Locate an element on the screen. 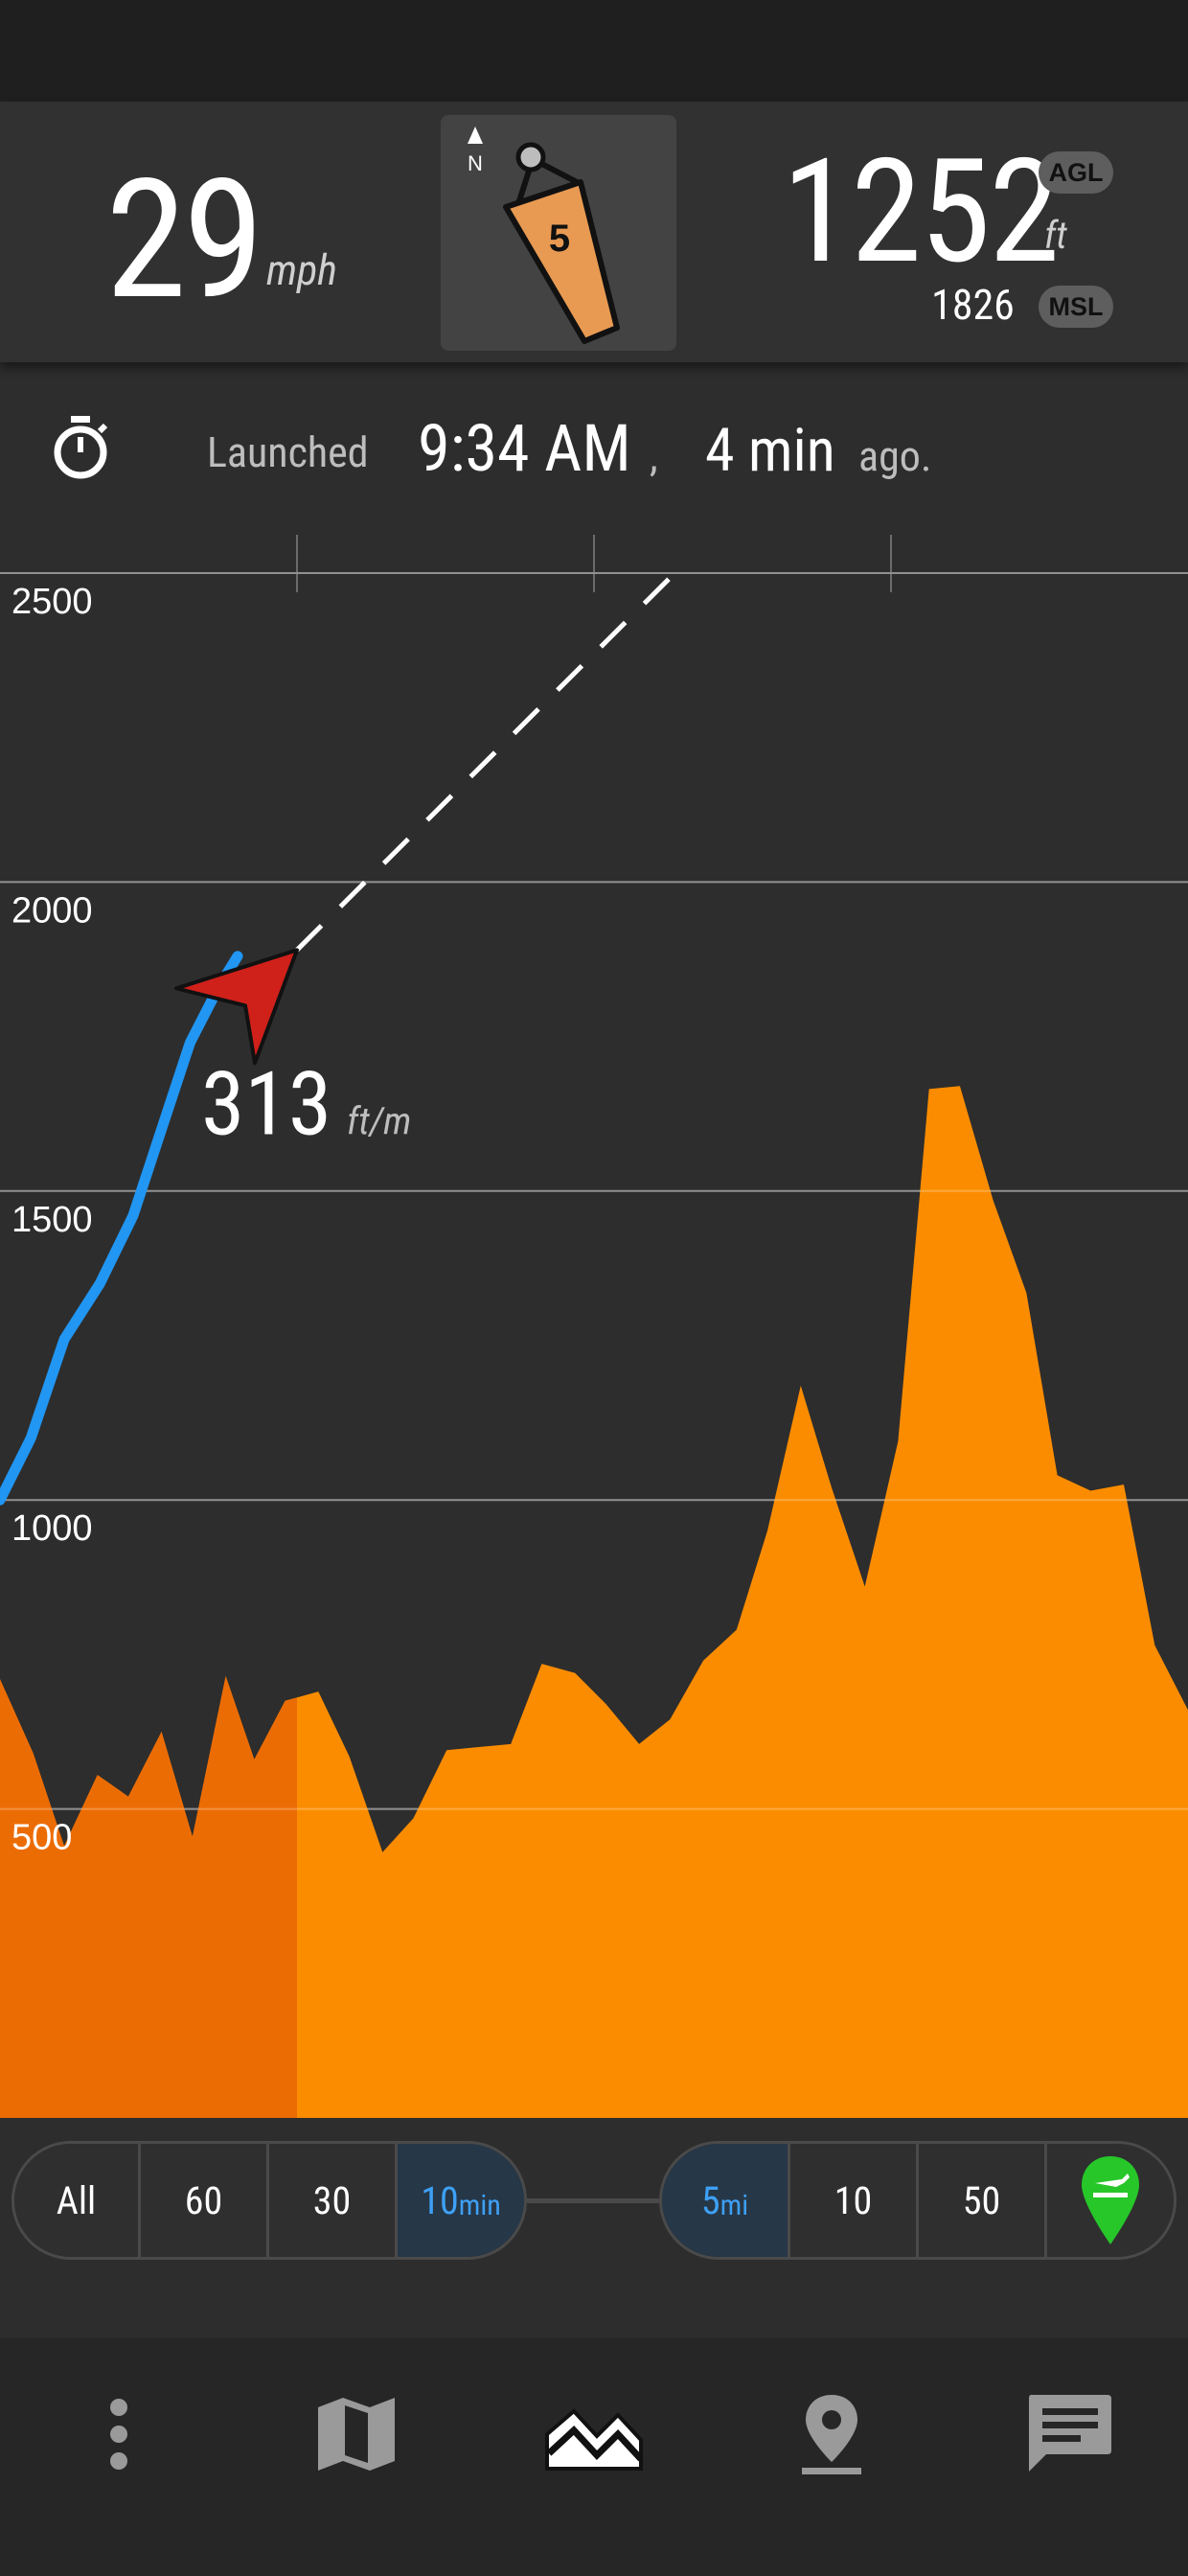 The height and width of the screenshot is (2576, 1188). takeoff-location-button is located at coordinates (1110, 2200).